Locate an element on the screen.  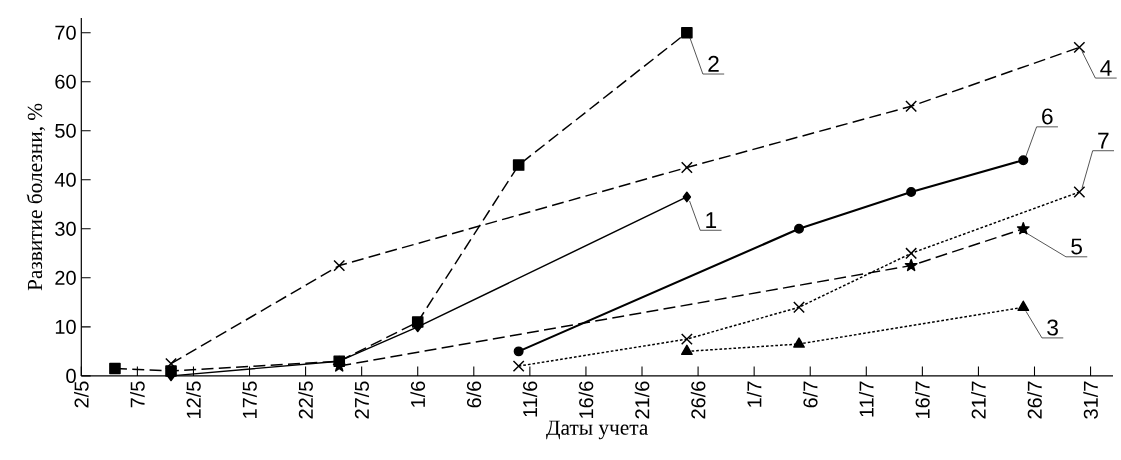
series-label: 6 is located at coordinates (1047, 116).